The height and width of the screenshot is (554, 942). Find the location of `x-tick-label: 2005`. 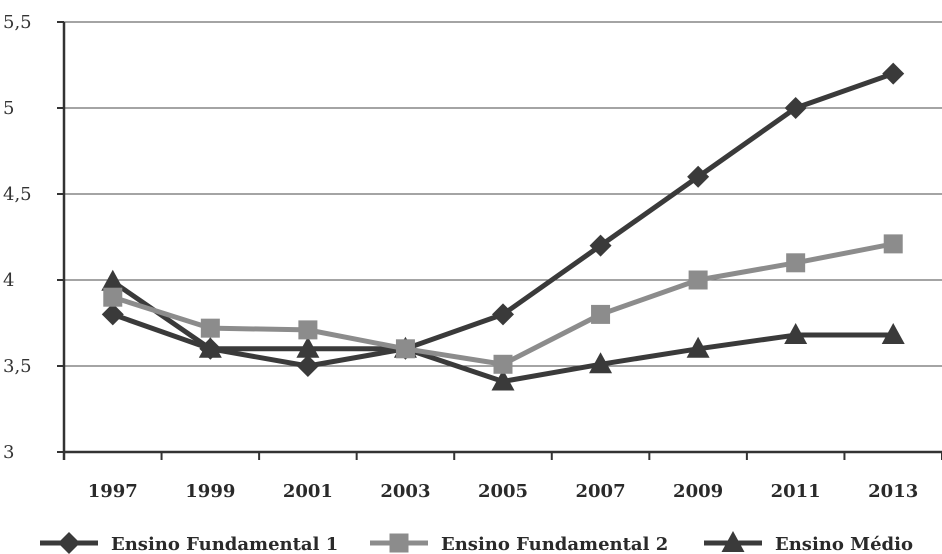

x-tick-label: 2005 is located at coordinates (503, 491).